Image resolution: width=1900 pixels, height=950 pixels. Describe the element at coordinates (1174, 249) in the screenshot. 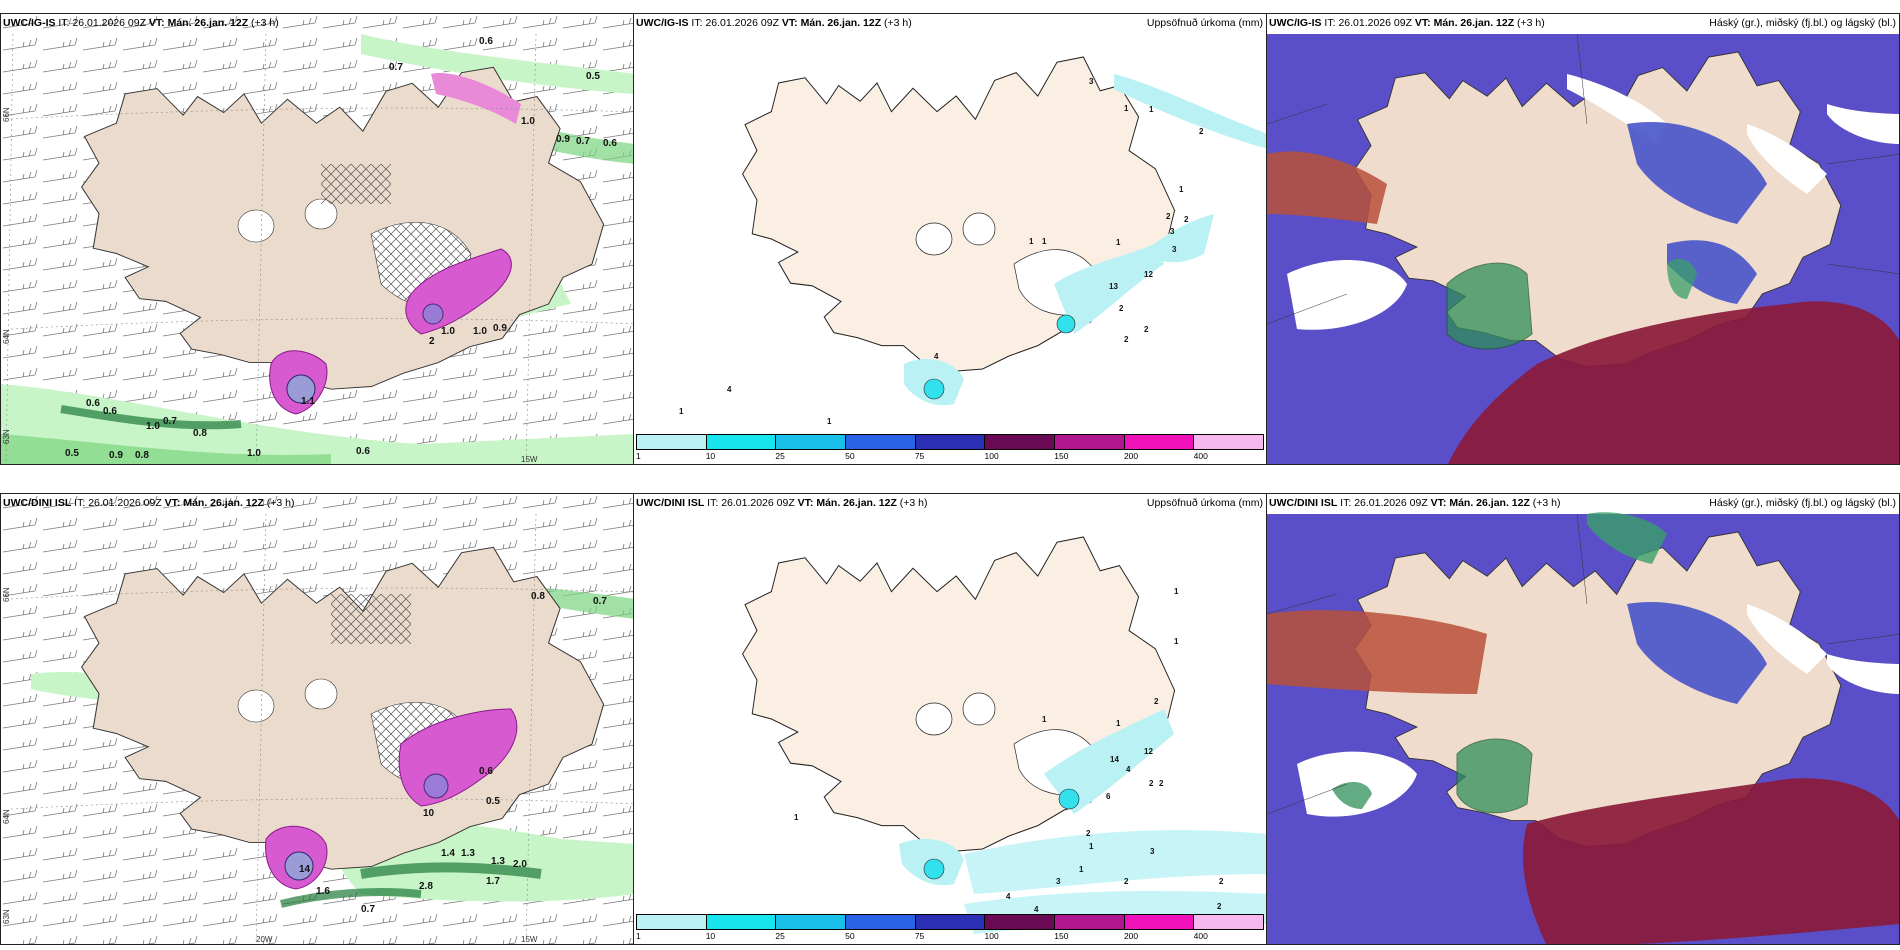

I see `value-label: 3` at that location.